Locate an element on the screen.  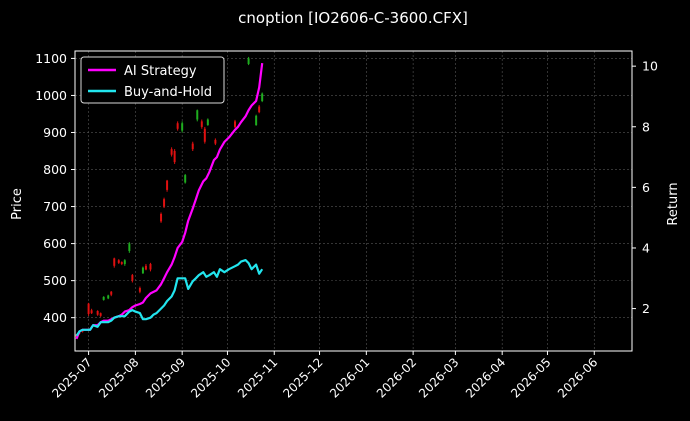
legend-box is located at coordinates (152, 80).